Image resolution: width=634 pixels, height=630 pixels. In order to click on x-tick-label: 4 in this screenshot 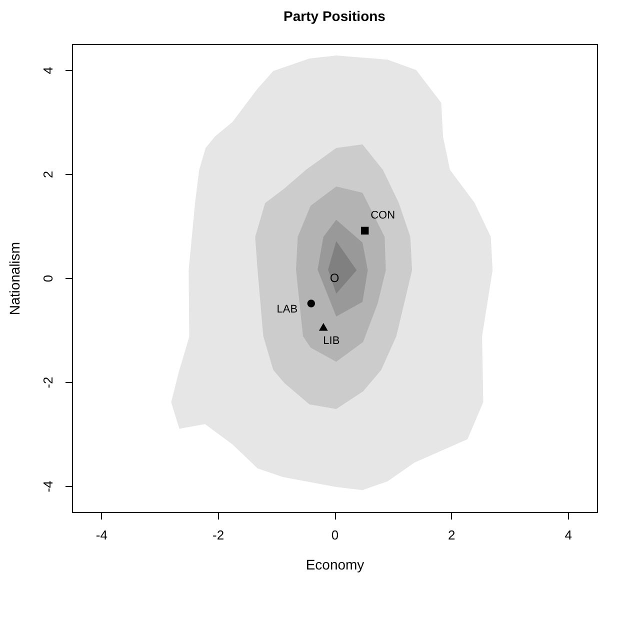, I will do `click(568, 535)`.